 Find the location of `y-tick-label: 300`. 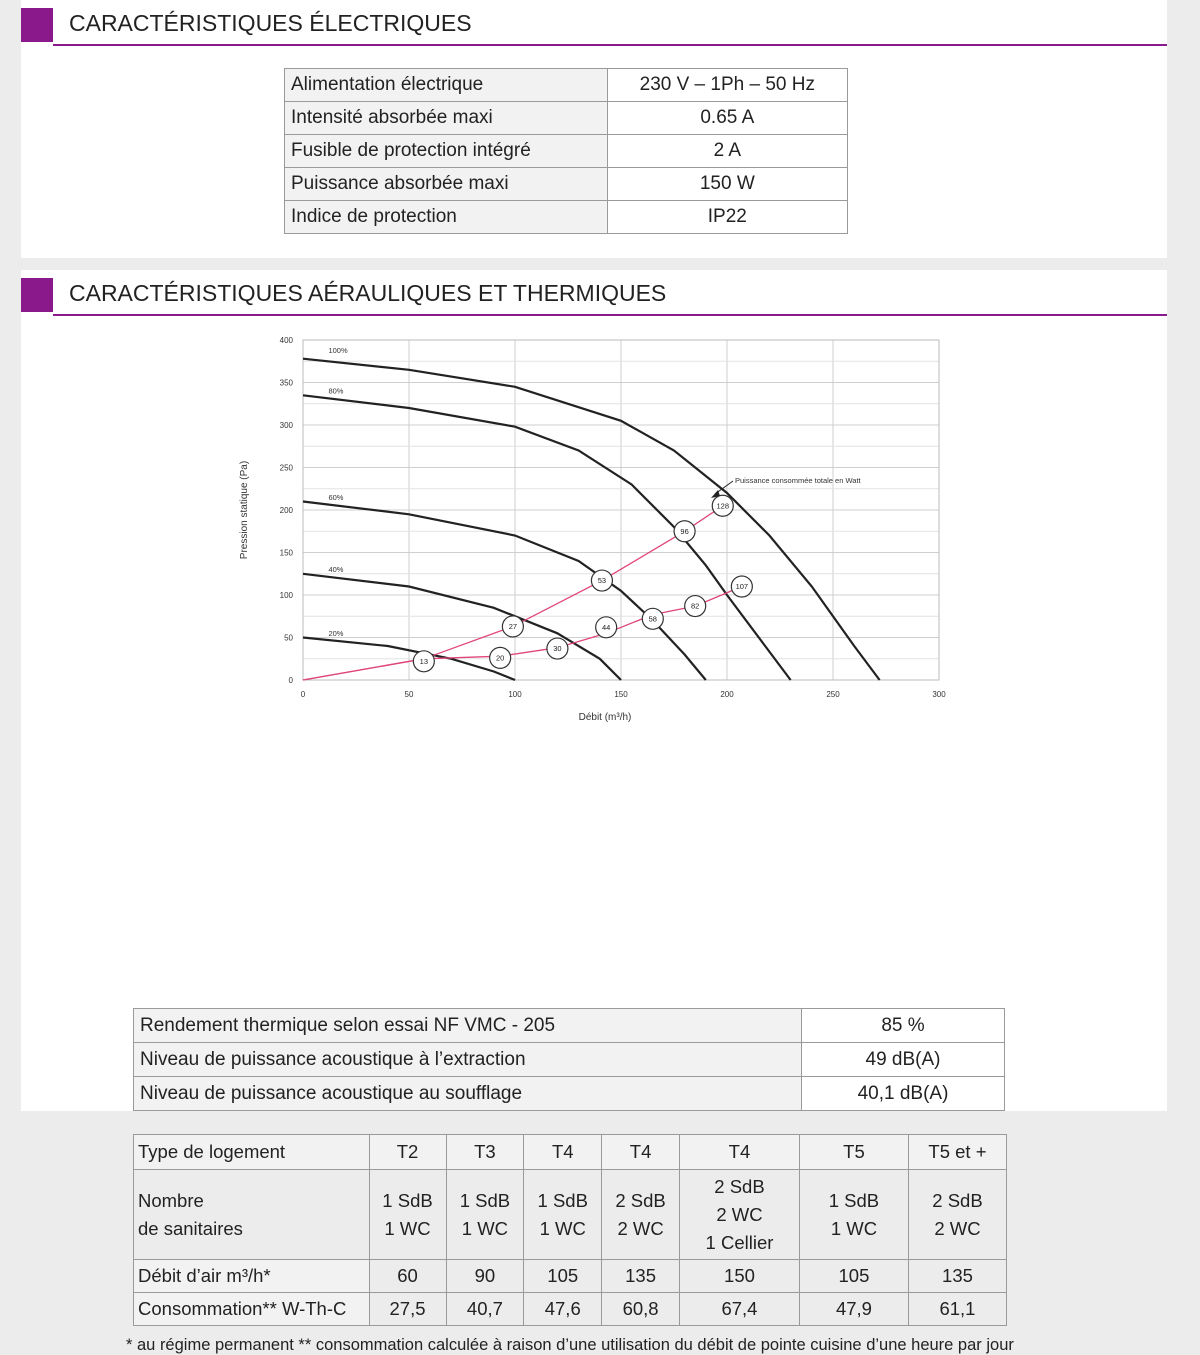

y-tick-label: 300 is located at coordinates (287, 425).